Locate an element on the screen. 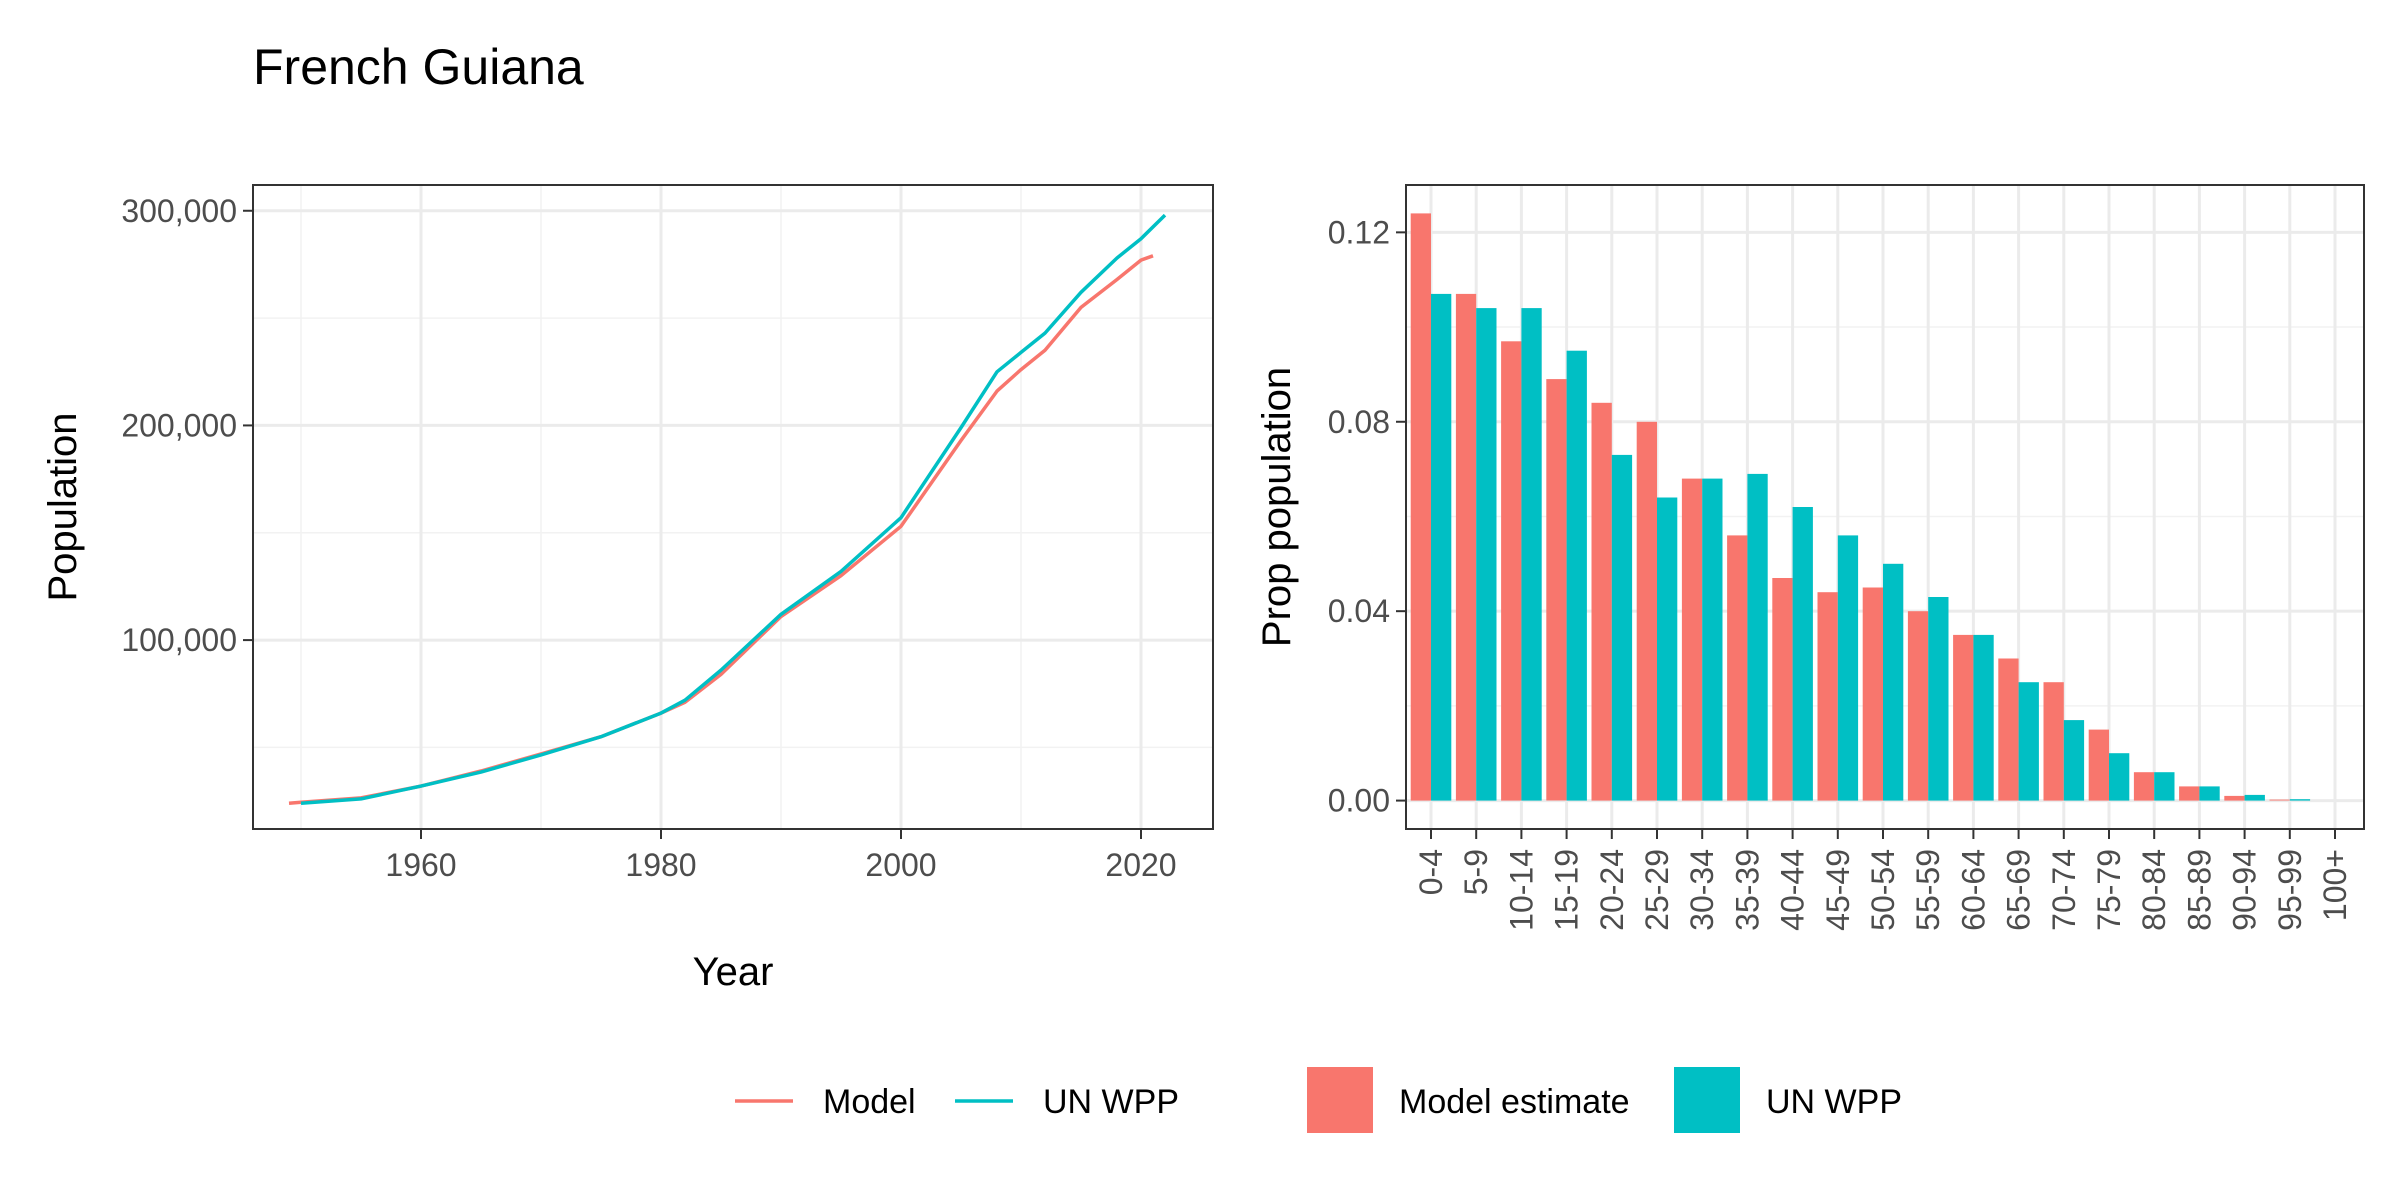 This screenshot has height=1200, width=2400. x-tick-label: 65-69 is located at coordinates (2019, 890).